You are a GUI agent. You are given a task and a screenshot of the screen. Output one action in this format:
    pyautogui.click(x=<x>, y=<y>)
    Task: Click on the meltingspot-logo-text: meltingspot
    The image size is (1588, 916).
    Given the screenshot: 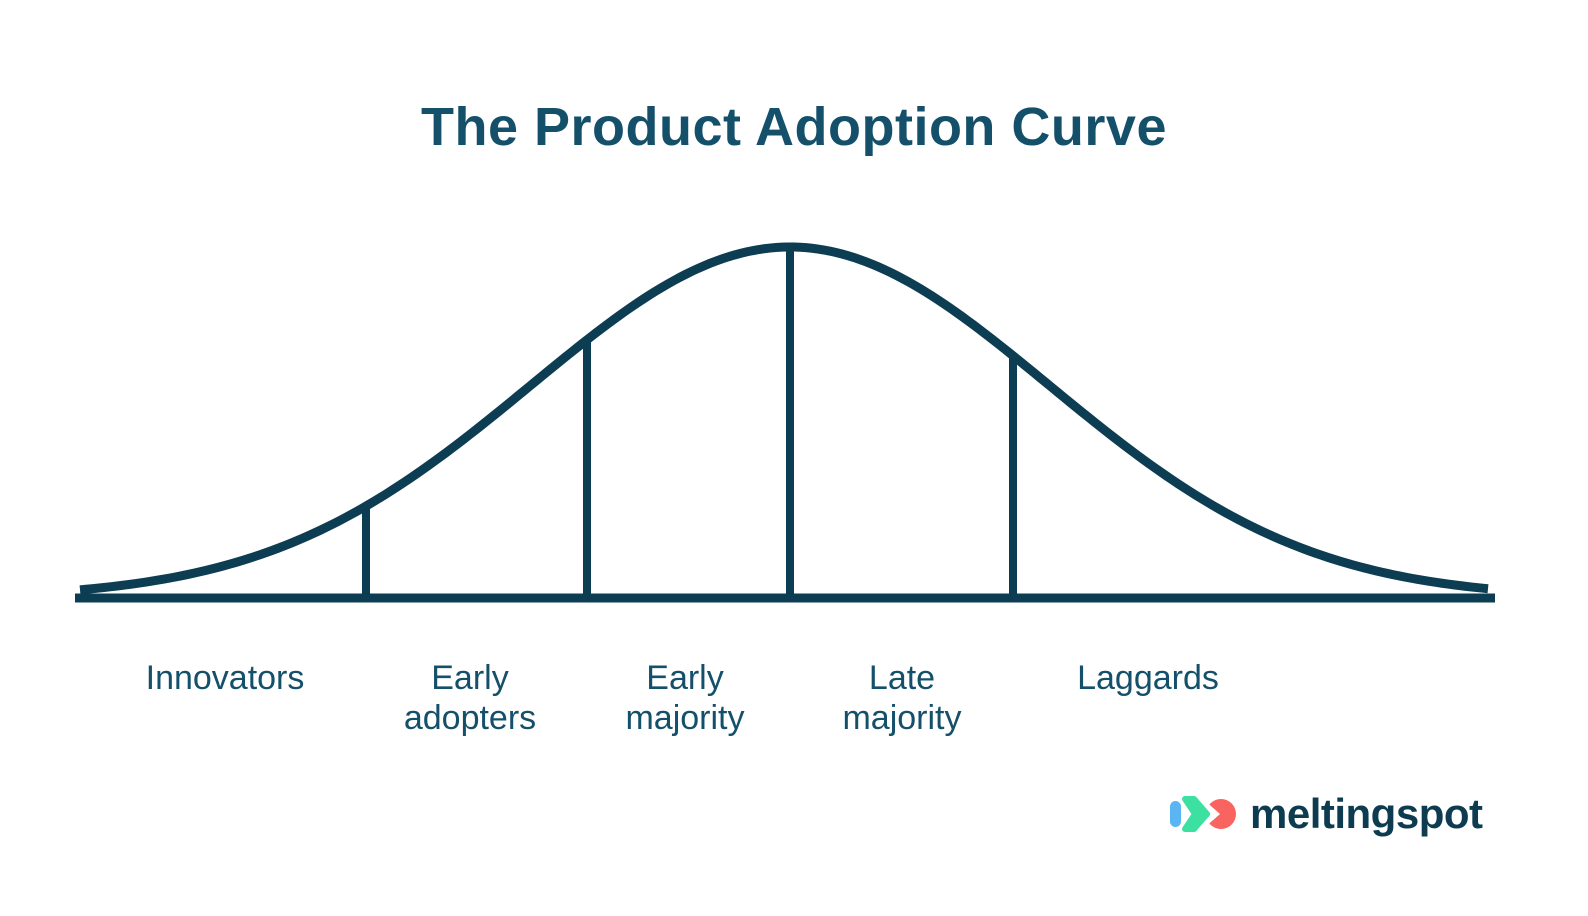 What is the action you would take?
    pyautogui.click(x=1366, y=813)
    